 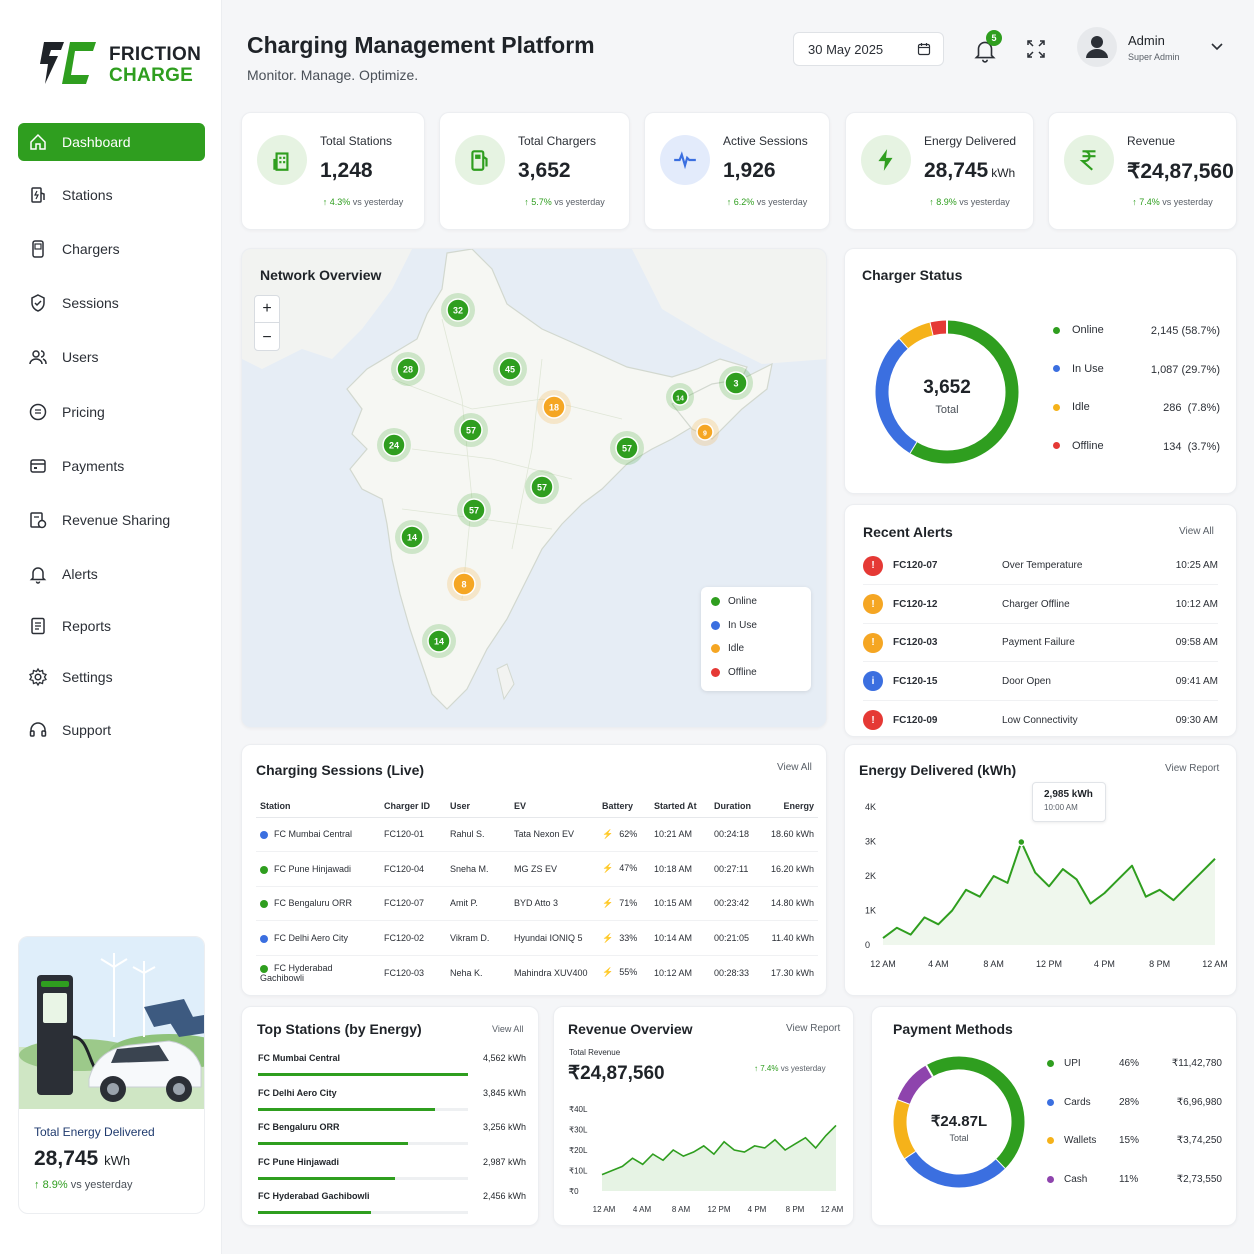 What do you see at coordinates (392, 1137) in the screenshot?
I see `top-station-row: FC Bengaluru ORR 3,256 kWh` at bounding box center [392, 1137].